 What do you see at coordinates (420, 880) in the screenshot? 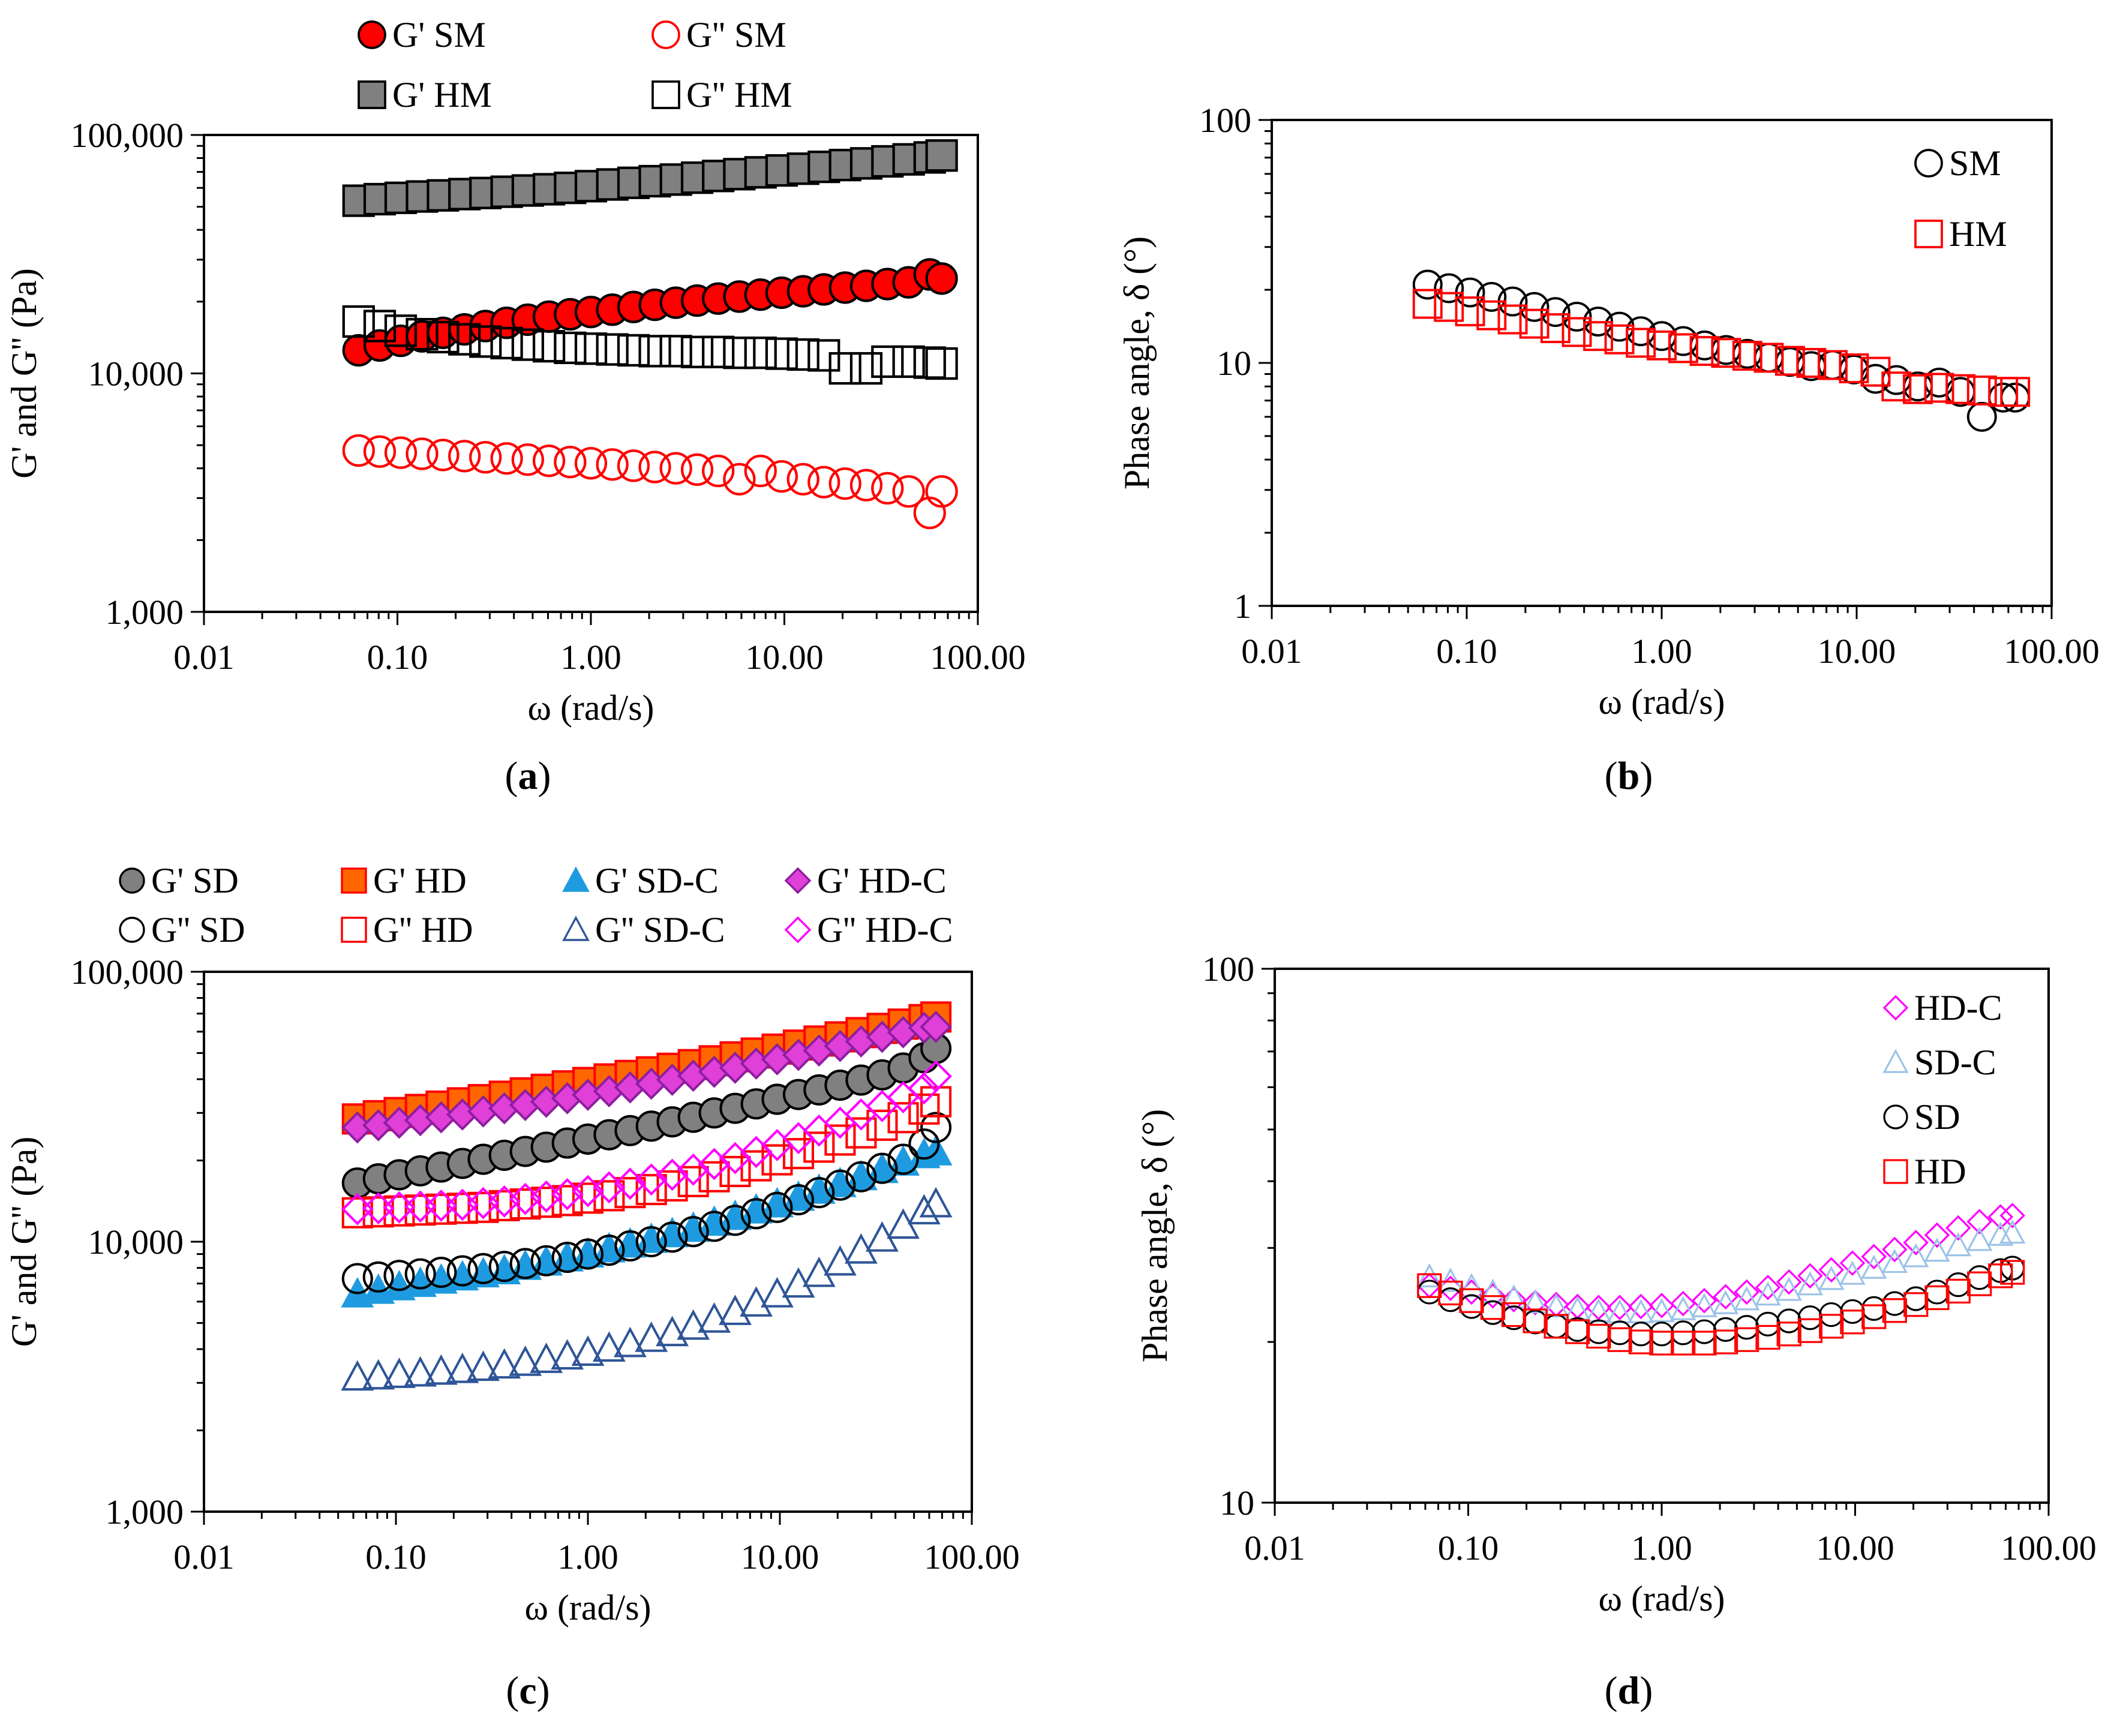
I see `panel-c-legend-label: G' HD` at bounding box center [420, 880].